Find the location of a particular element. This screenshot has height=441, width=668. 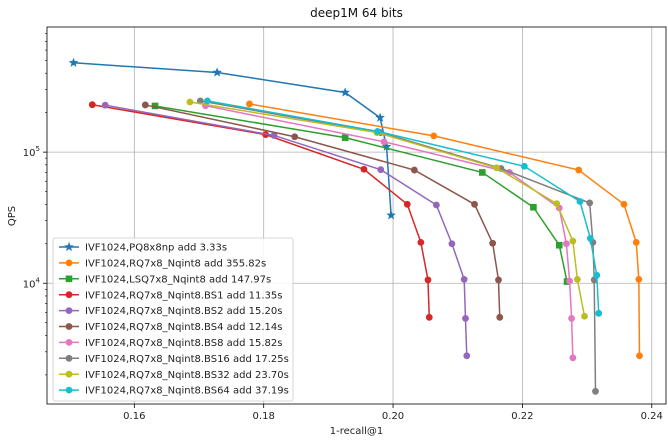

legend-label: IVF1024,RQ7x8_Nqint8.BS64 add 37.19s is located at coordinates (187, 391).